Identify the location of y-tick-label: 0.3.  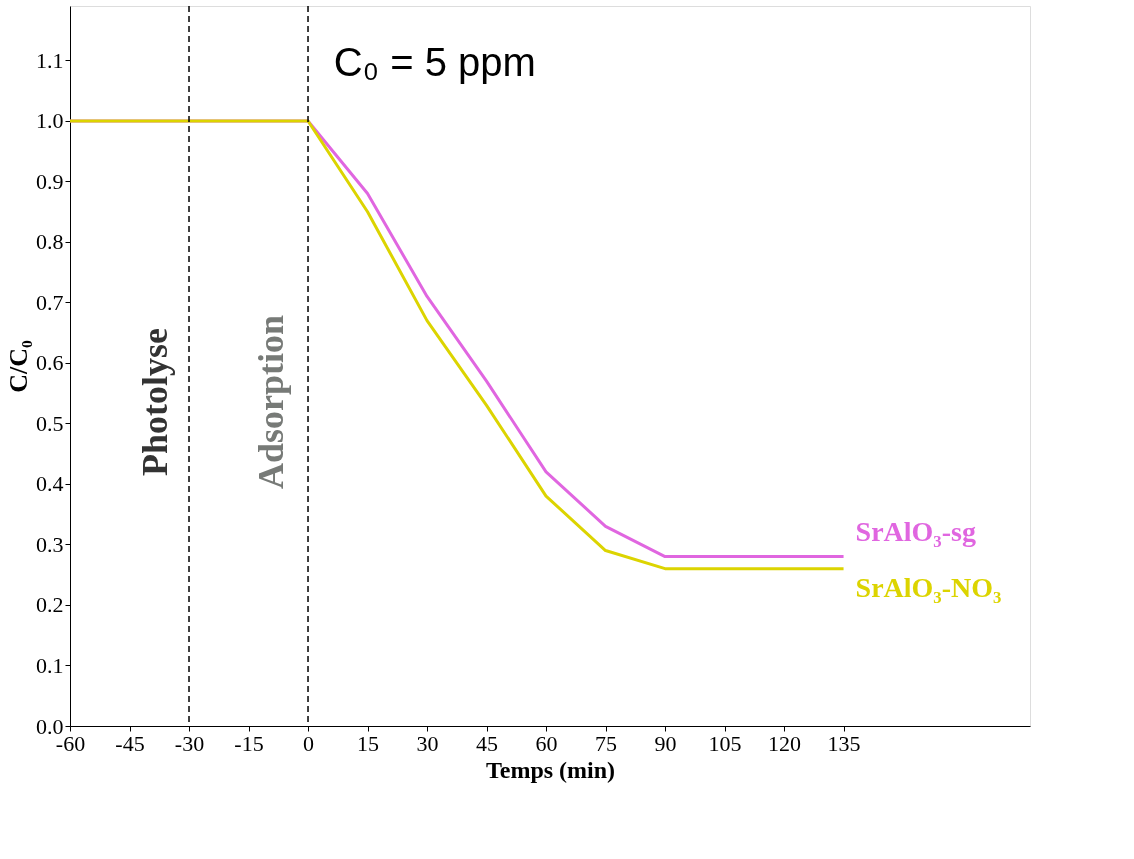
(50, 544).